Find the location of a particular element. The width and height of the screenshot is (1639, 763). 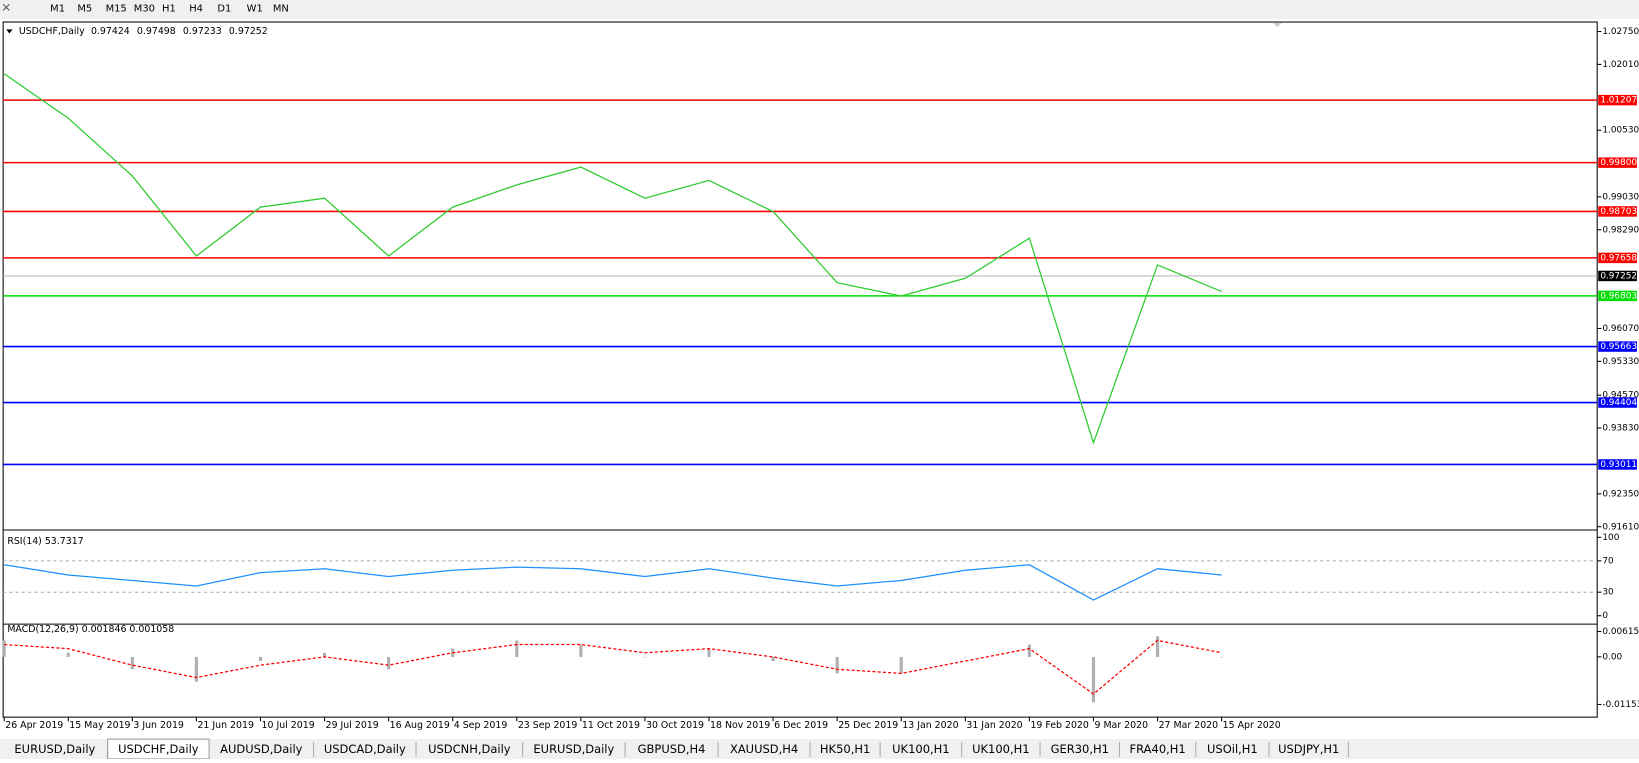

level-label: 0.99800 is located at coordinates (1618, 163).